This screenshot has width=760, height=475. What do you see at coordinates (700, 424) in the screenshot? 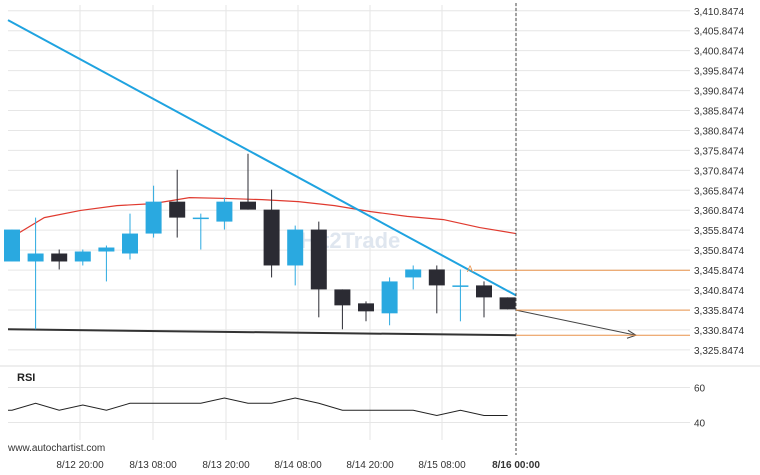
I see `rsi-tick-label: 40` at bounding box center [700, 424].